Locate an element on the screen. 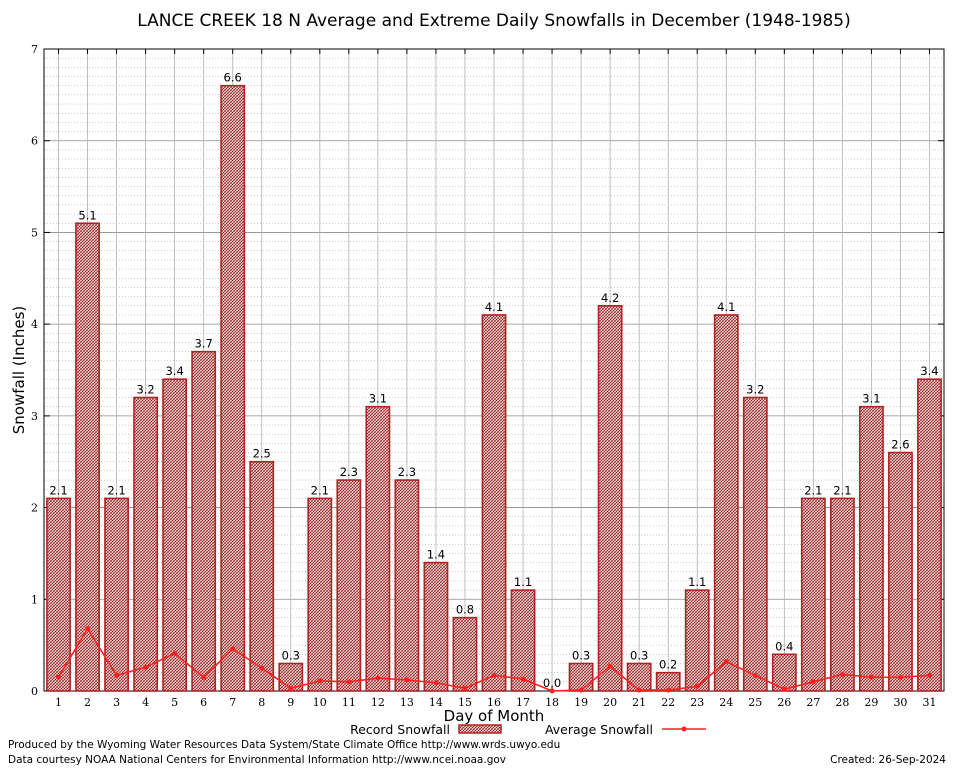 This screenshot has height=768, width=954. y-axis-title: Snowfall (Inches) is located at coordinates (19, 370).